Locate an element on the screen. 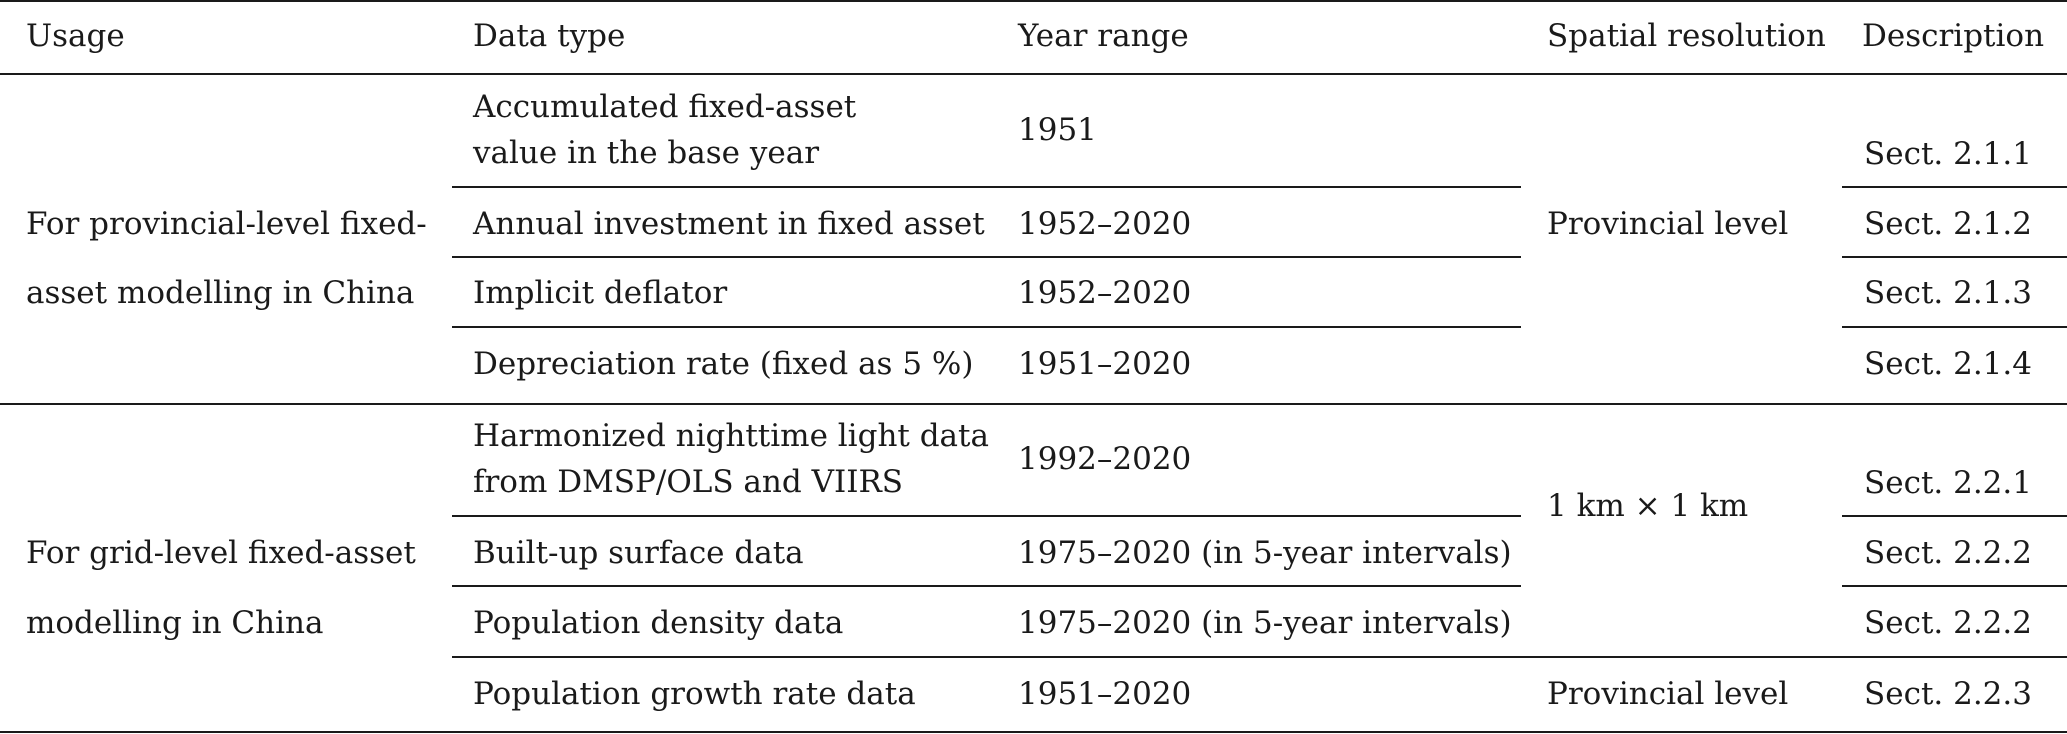 This screenshot has height=734, width=2067. data-type-cell: Built-up surface data is located at coordinates (638, 553).